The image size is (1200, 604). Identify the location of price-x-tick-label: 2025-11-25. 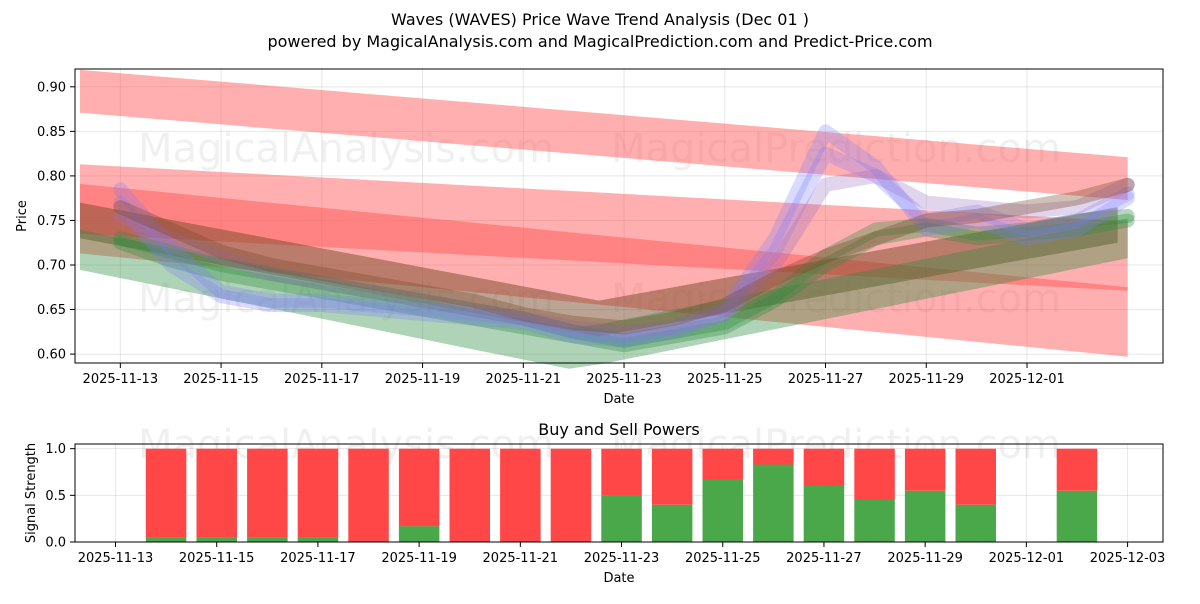
(725, 379).